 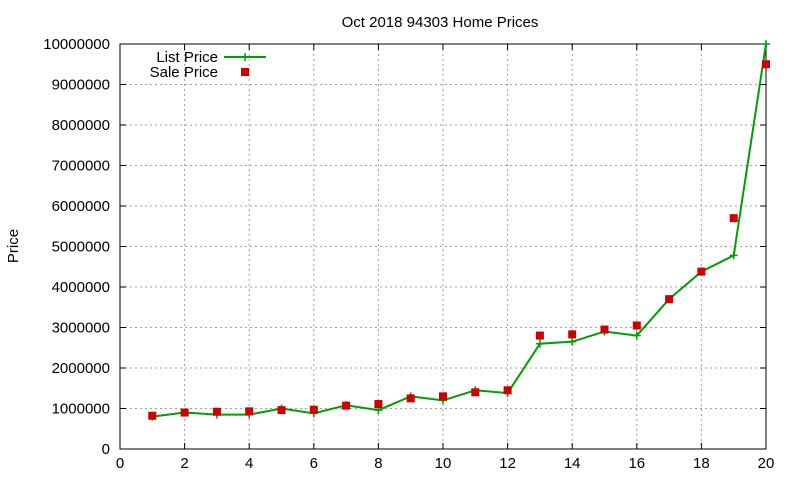 I want to click on y-tick-label: 0, so click(x=106, y=449).